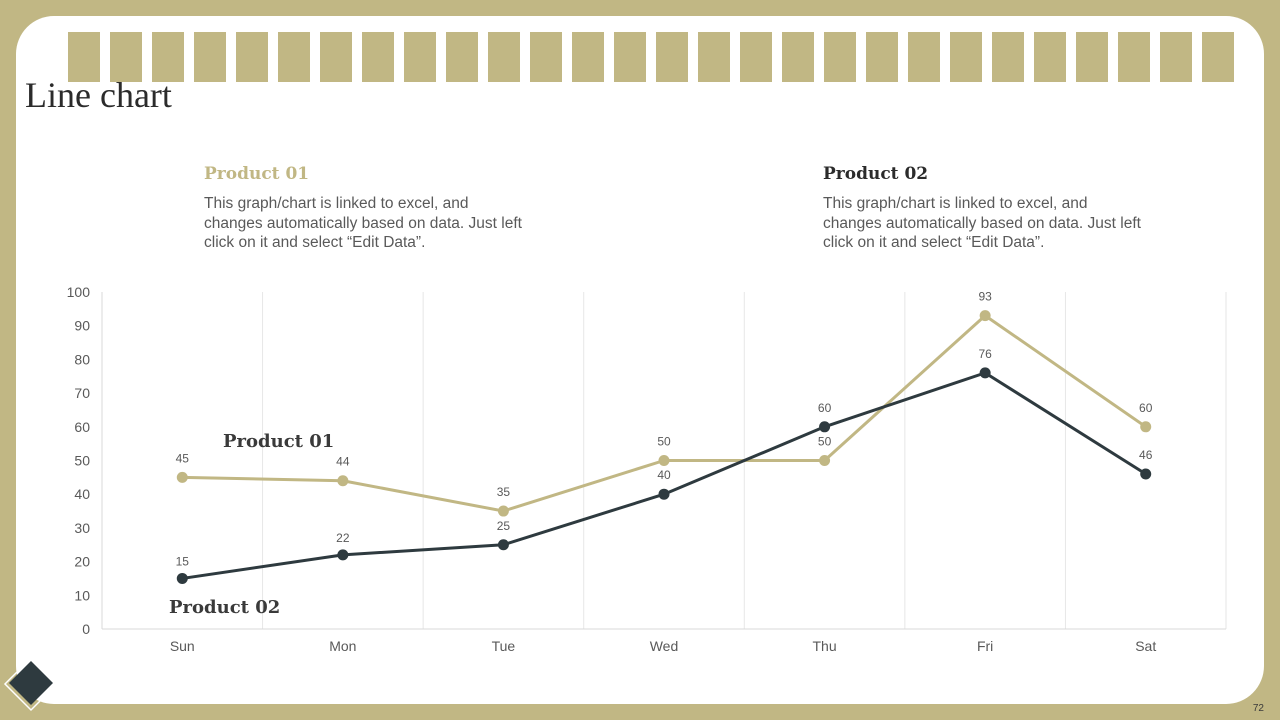  I want to click on data-label: 15, so click(183, 561).